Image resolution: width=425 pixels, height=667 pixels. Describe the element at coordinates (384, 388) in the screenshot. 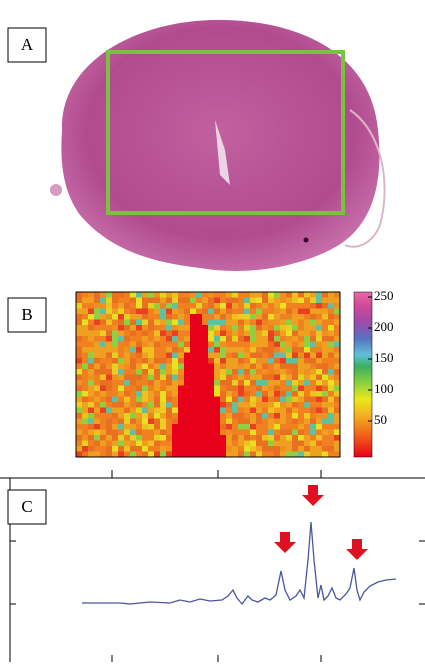

I see `colorbar-tick-label: 100` at that location.